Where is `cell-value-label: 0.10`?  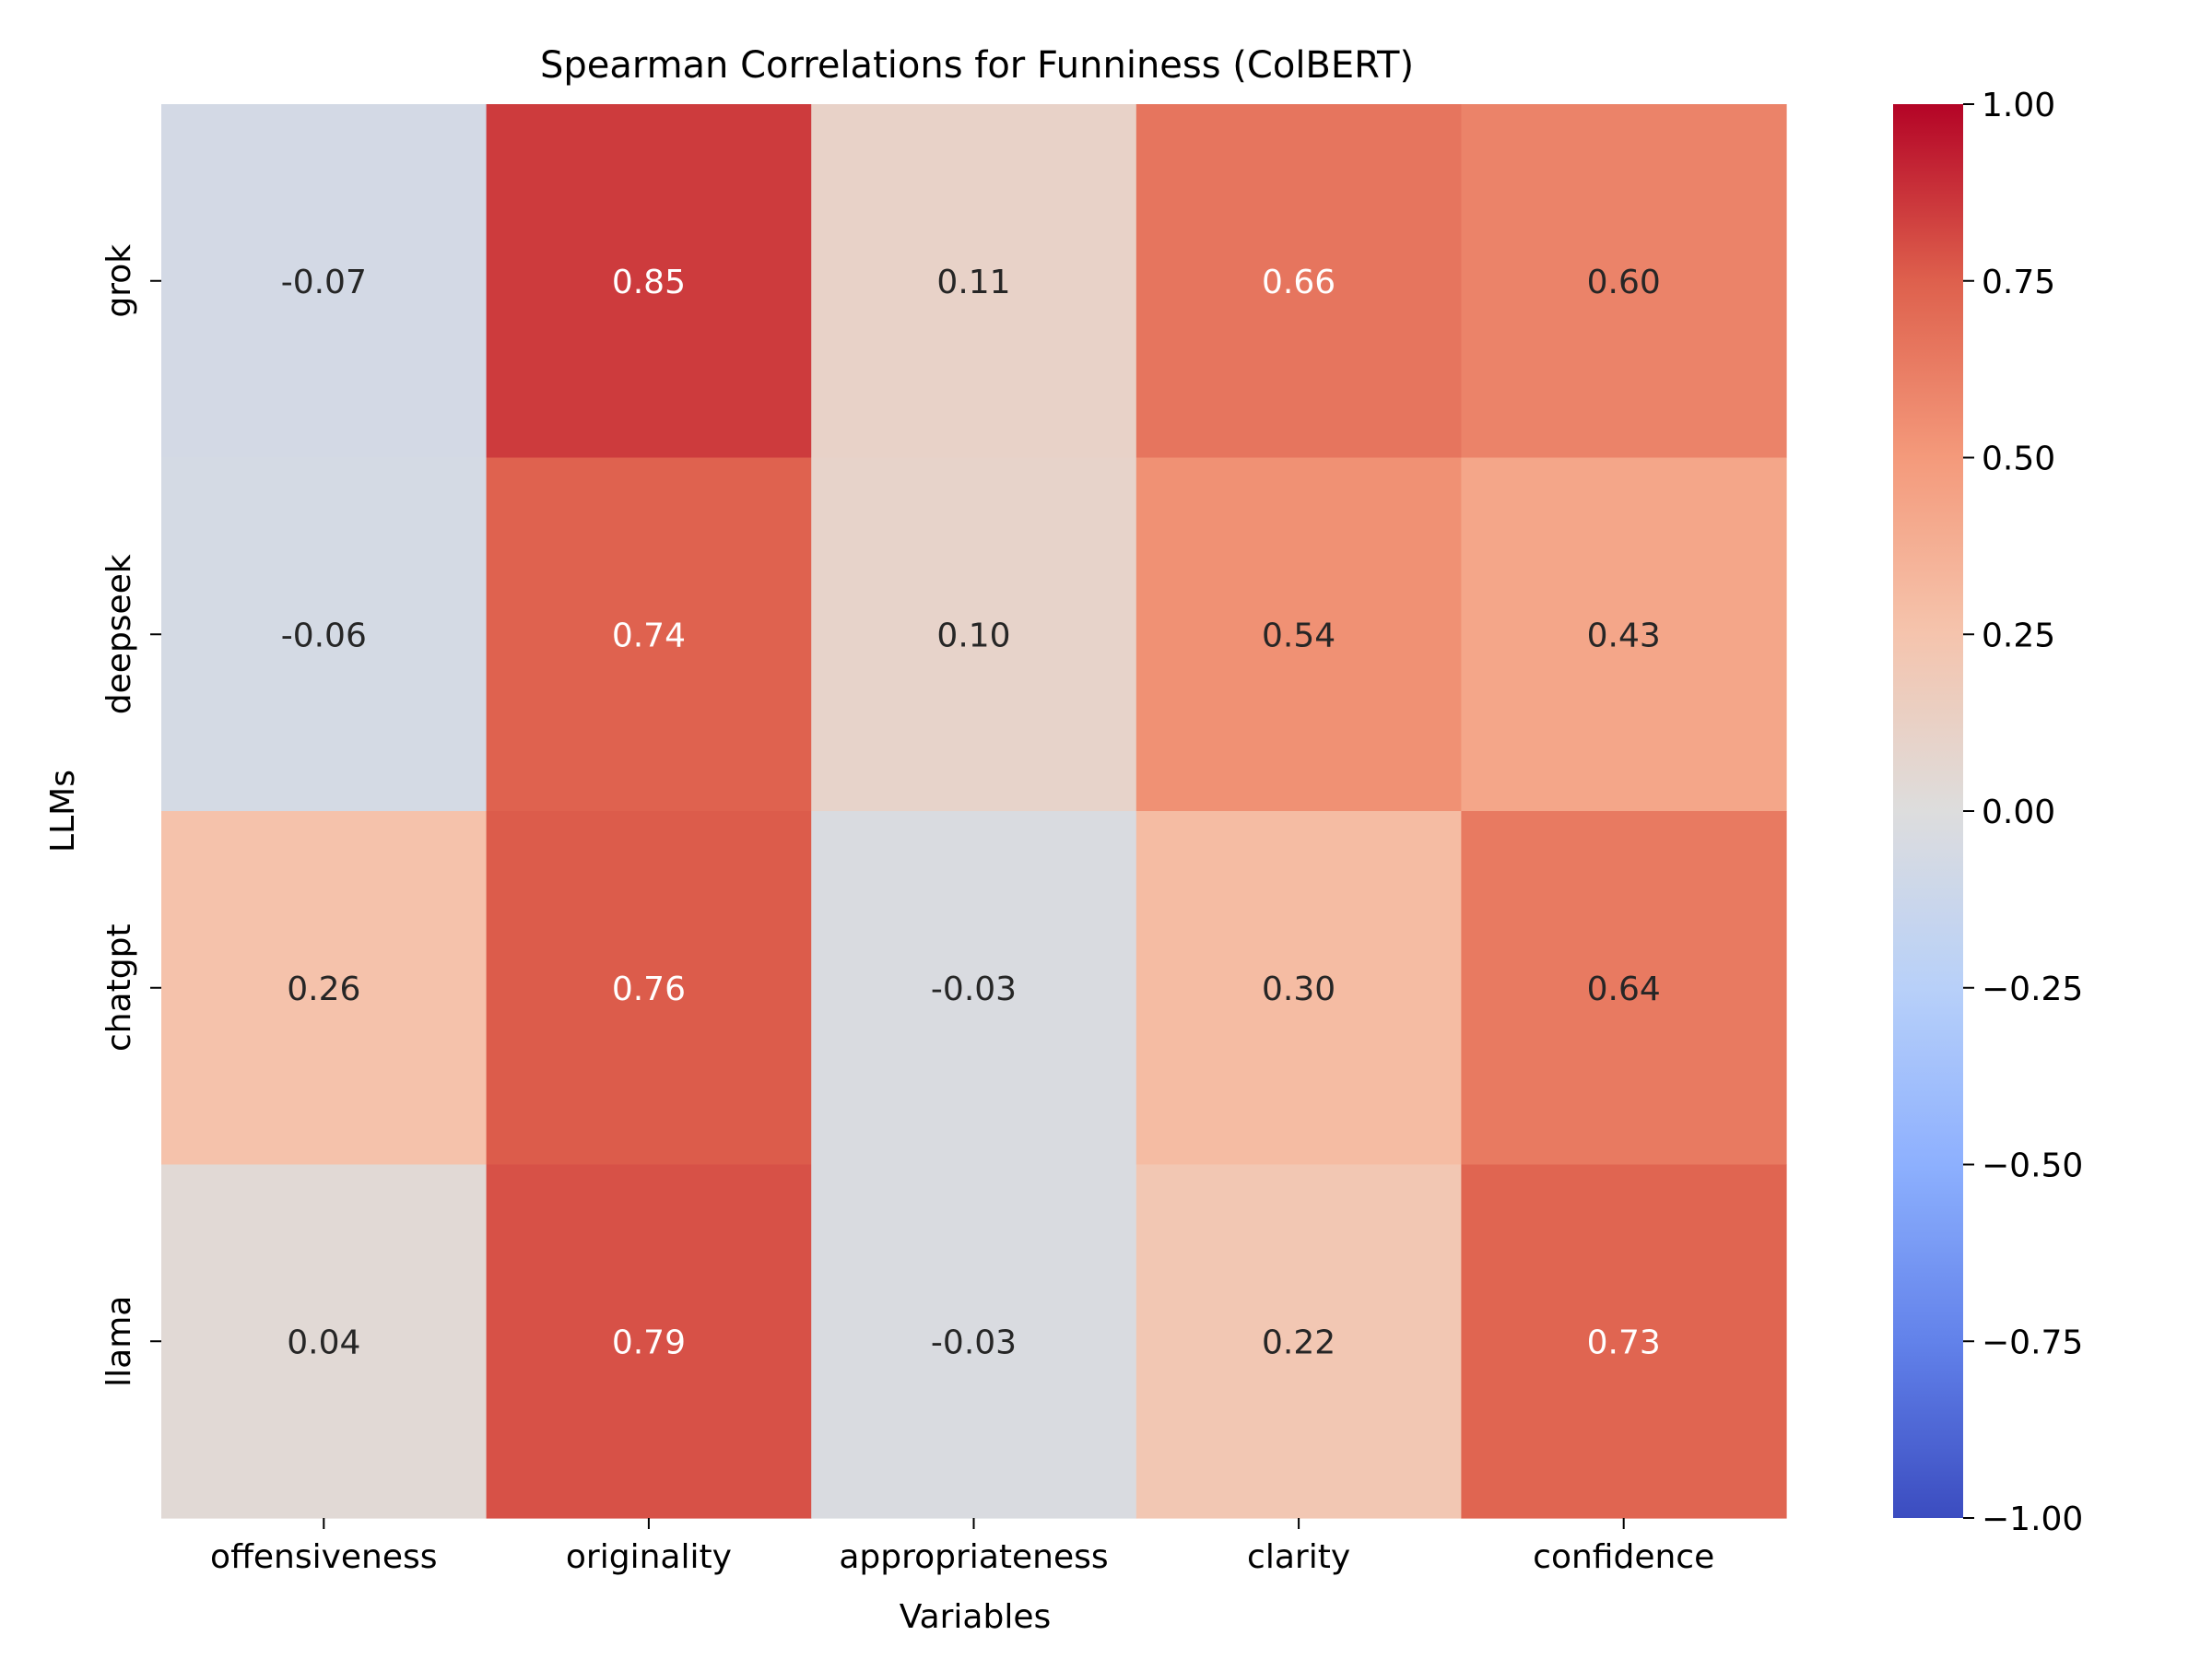
cell-value-label: 0.10 is located at coordinates (973, 635).